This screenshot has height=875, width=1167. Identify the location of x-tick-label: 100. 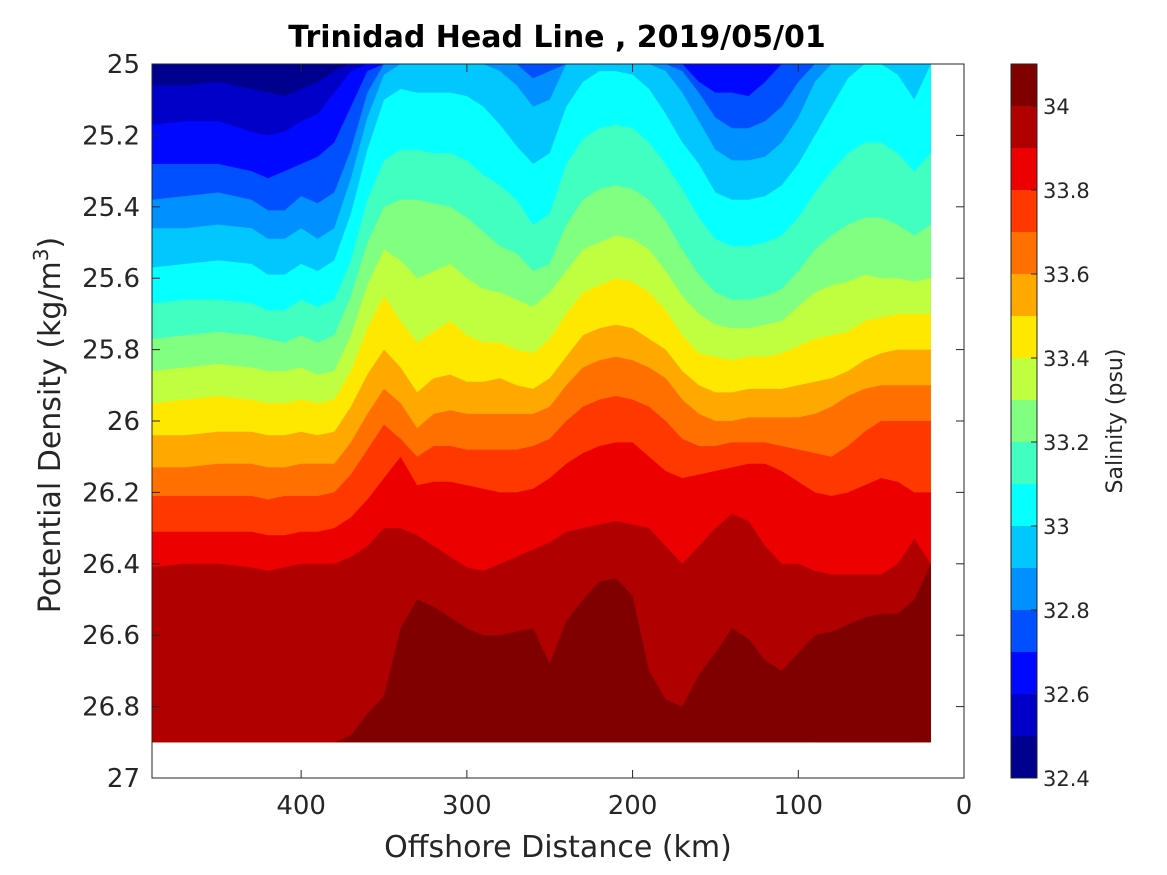
(798, 806).